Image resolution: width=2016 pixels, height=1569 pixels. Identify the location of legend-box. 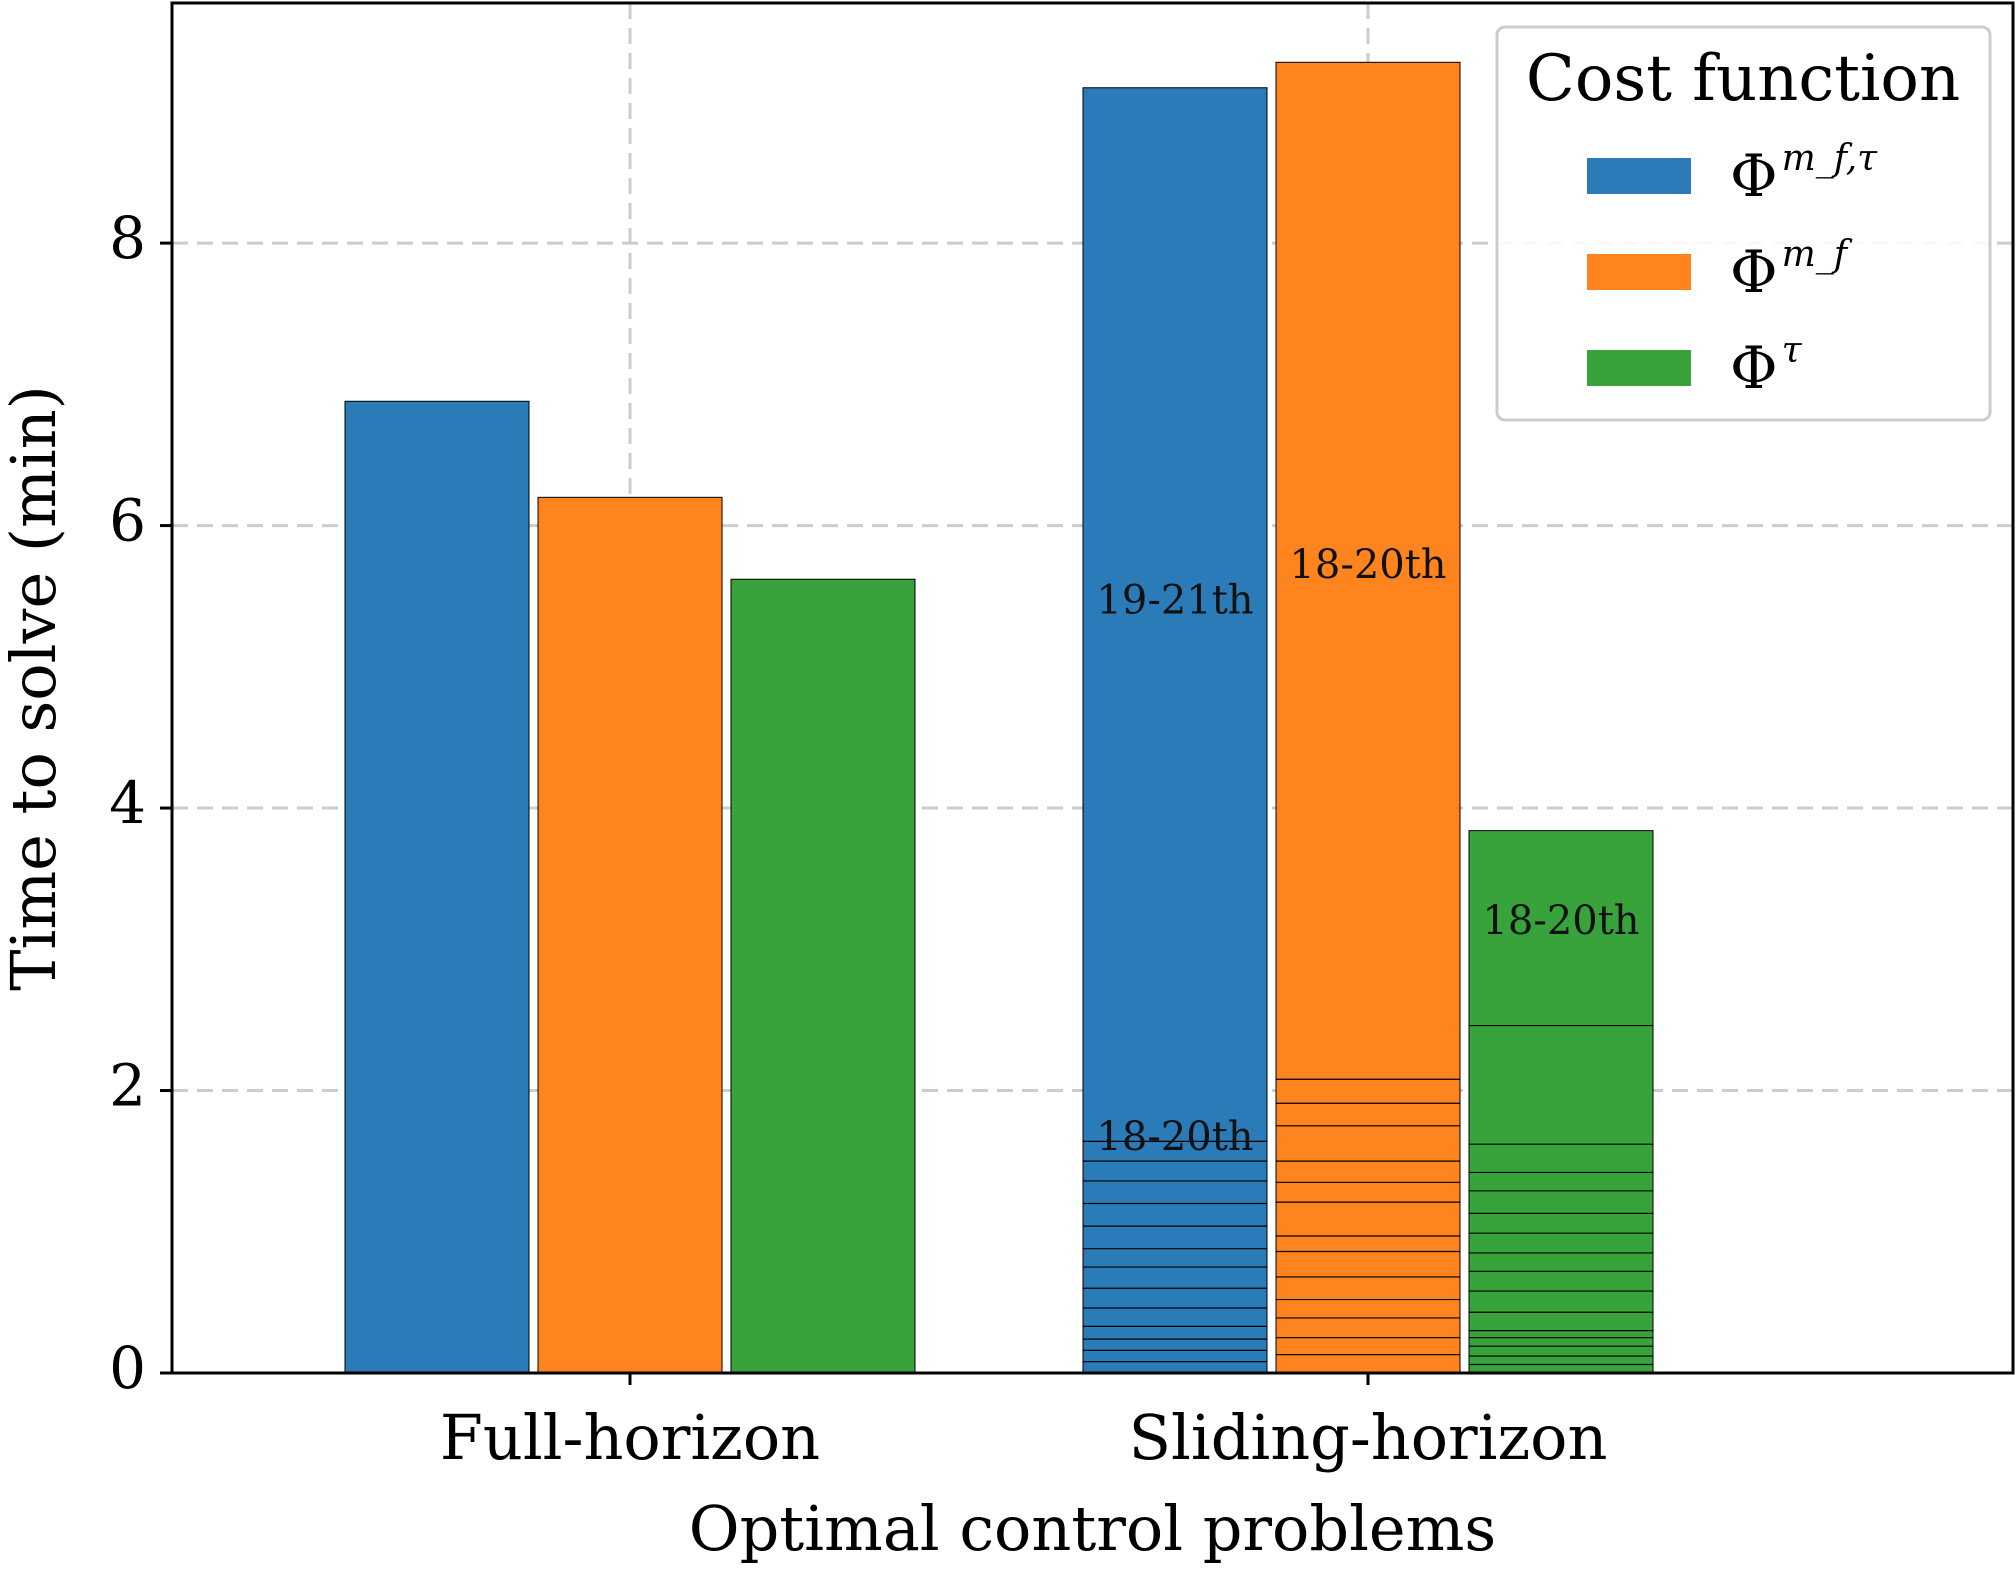
(1743, 223).